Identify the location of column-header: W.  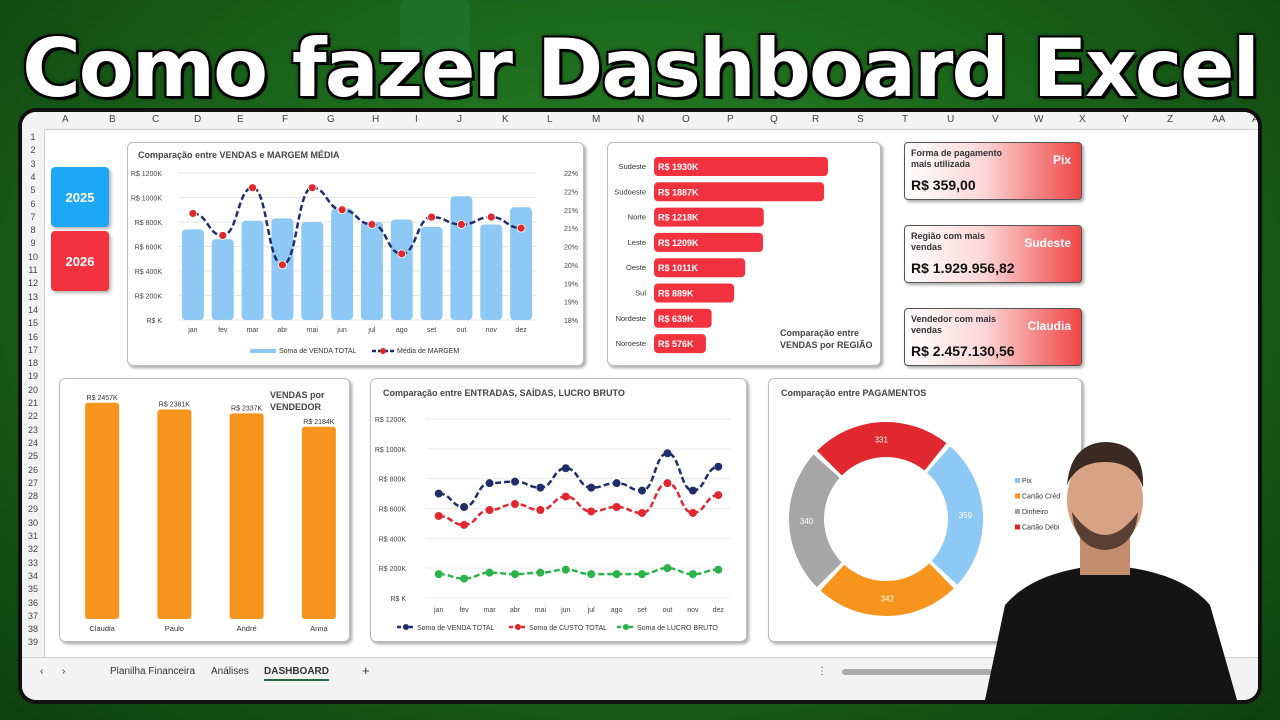
(1039, 119).